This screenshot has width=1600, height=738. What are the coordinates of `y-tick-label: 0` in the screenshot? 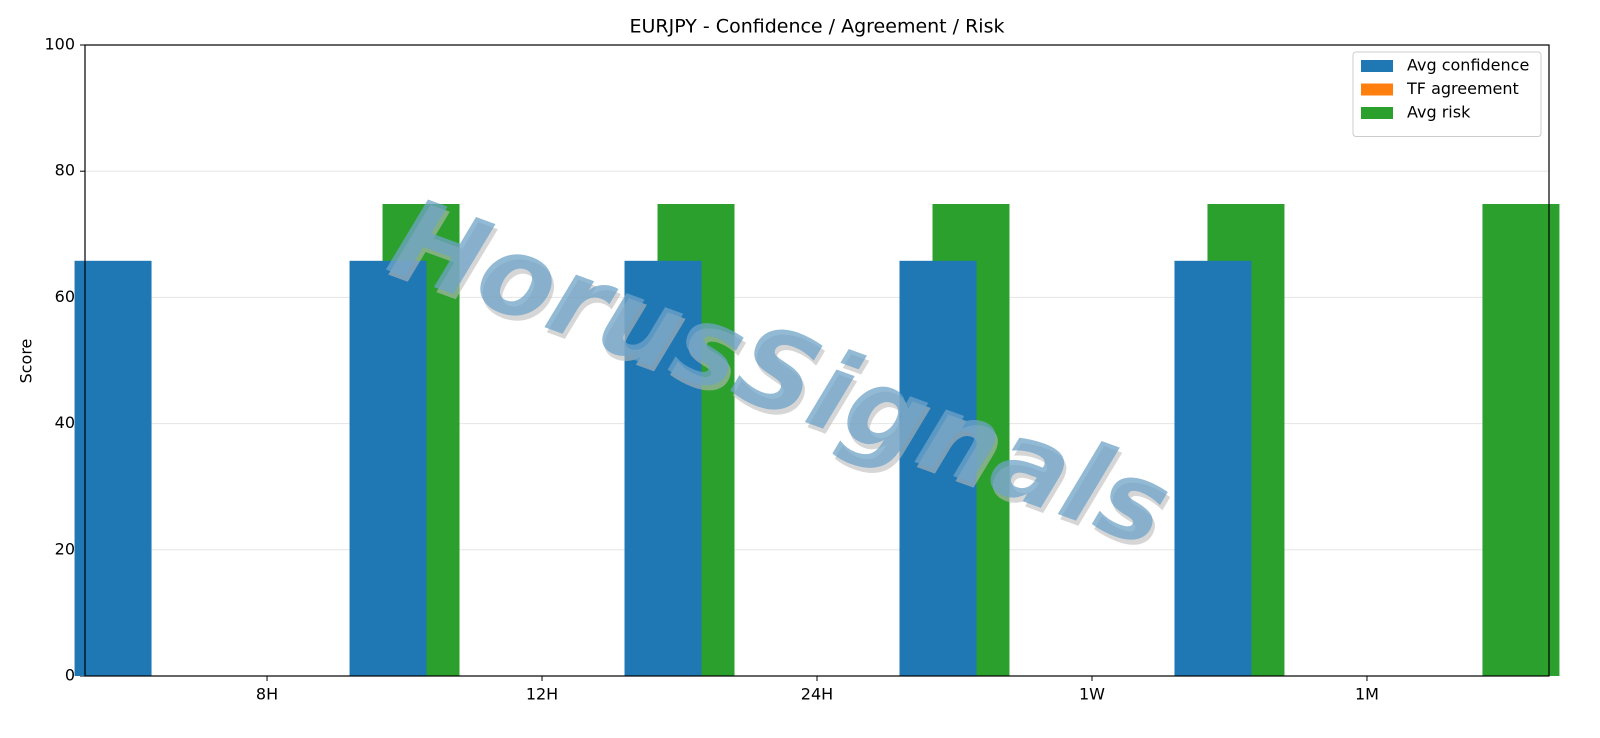 It's located at (70, 675).